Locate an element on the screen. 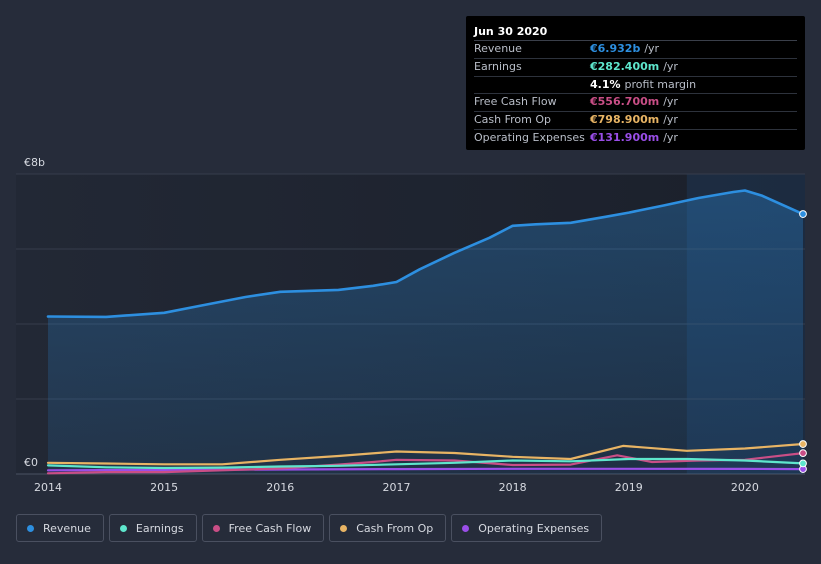 The height and width of the screenshot is (564, 821). tooltip-row: Earnings €282.400m/yr is located at coordinates (635, 68).